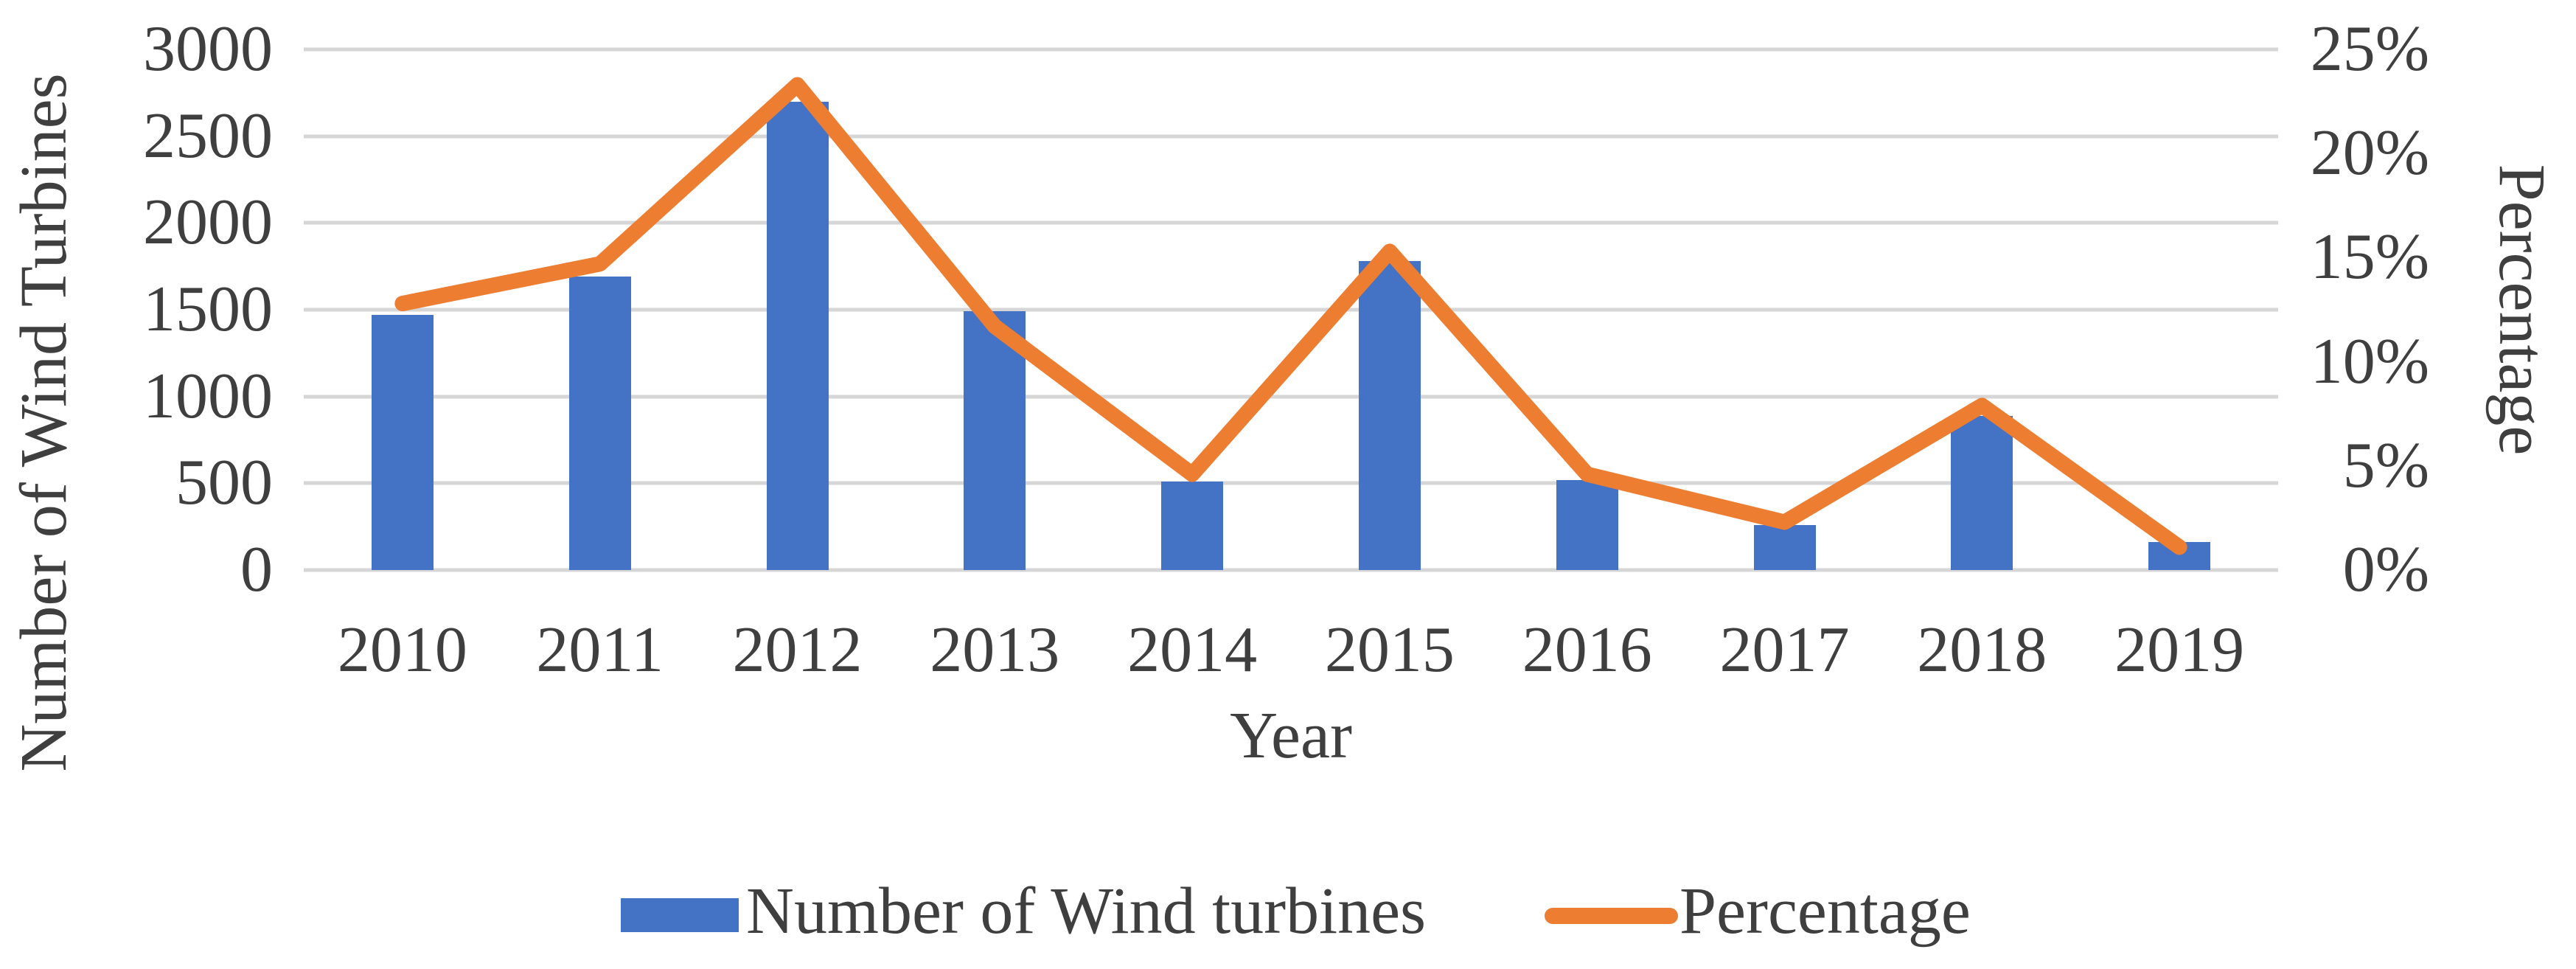  What do you see at coordinates (600, 650) in the screenshot?
I see `x-axis-tick: 2011` at bounding box center [600, 650].